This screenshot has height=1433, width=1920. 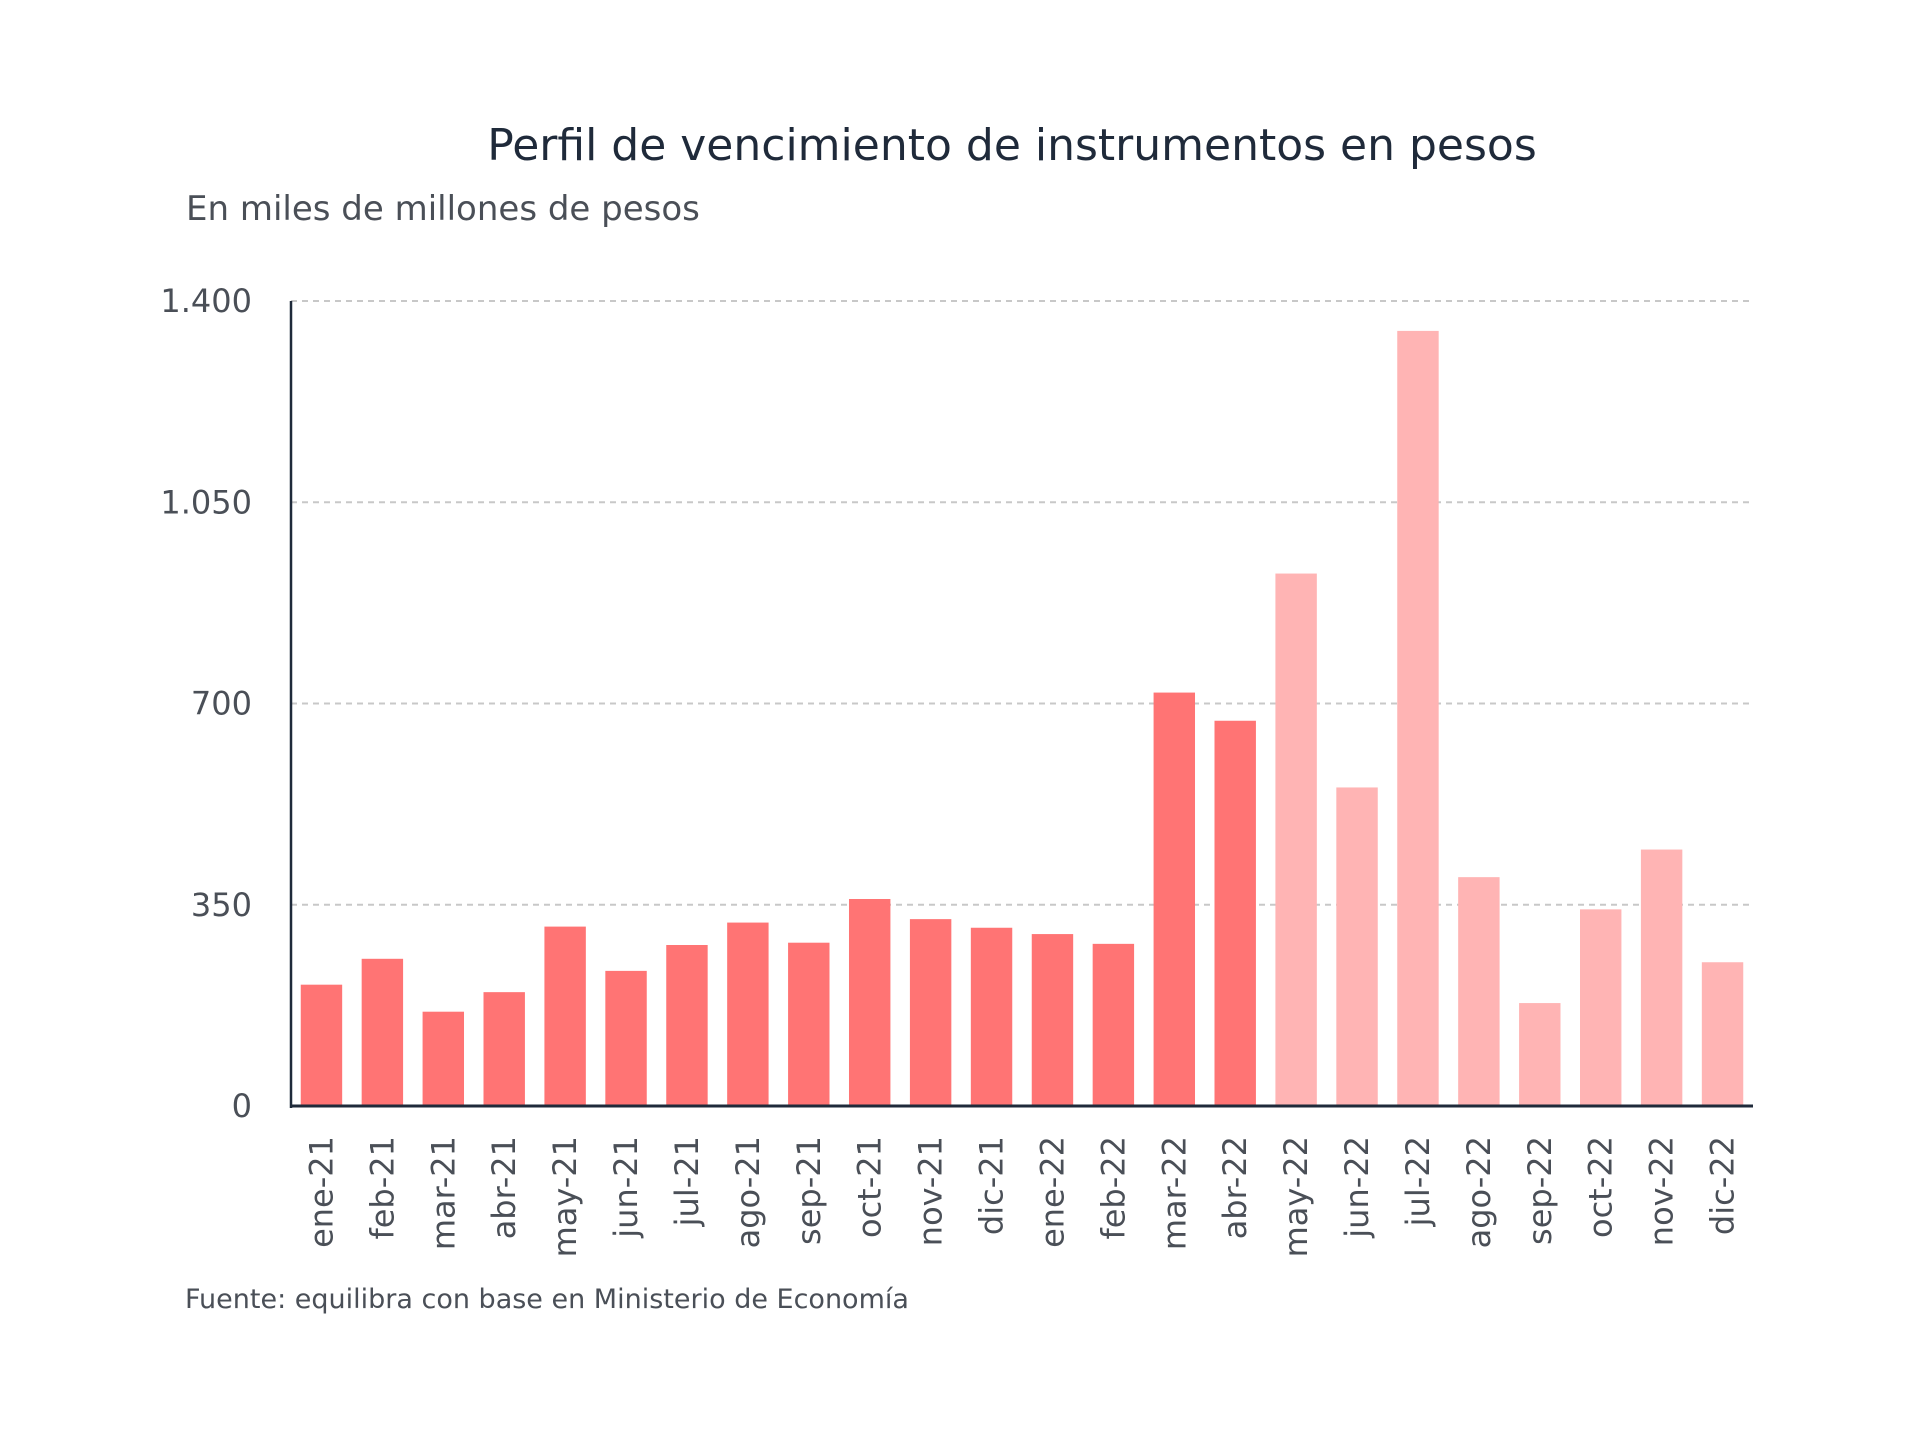 What do you see at coordinates (321, 1192) in the screenshot?
I see `x-tick-label: ene-21` at bounding box center [321, 1192].